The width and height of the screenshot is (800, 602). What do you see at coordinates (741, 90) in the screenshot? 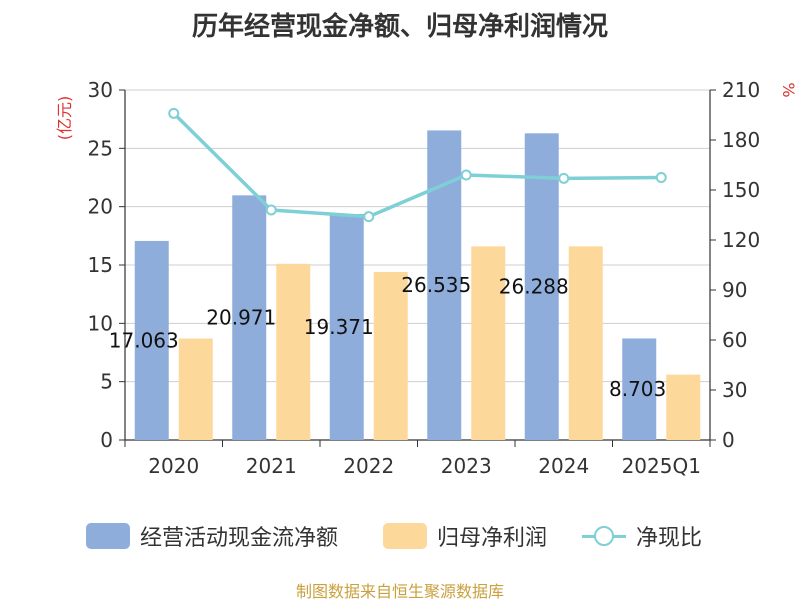
I see `y-right-tick-label: 210` at bounding box center [741, 90].